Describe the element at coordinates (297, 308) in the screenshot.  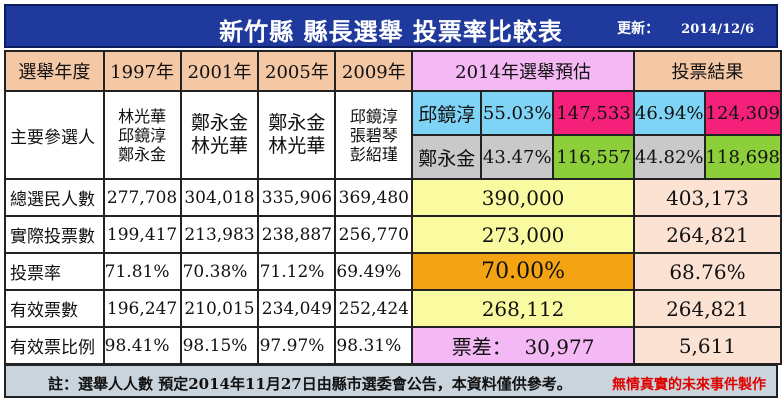
I see `cell-2005: 234,049` at that location.